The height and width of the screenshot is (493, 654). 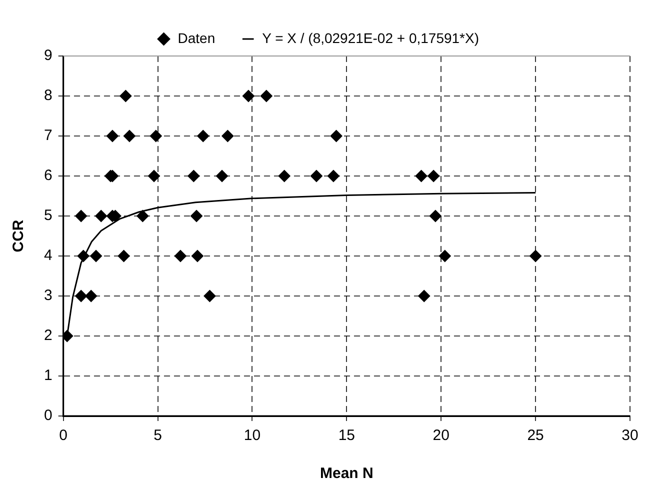 What do you see at coordinates (19, 236) in the screenshot?
I see `y-axis-title: CCR` at bounding box center [19, 236].